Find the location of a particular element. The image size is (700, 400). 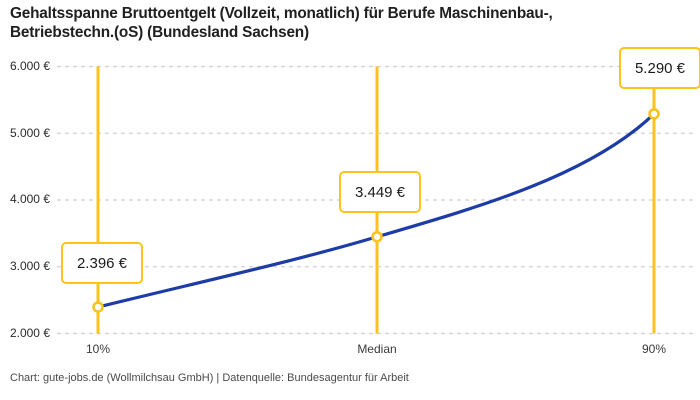

y-axis-tick-4000: 4.000 € is located at coordinates (29, 199).